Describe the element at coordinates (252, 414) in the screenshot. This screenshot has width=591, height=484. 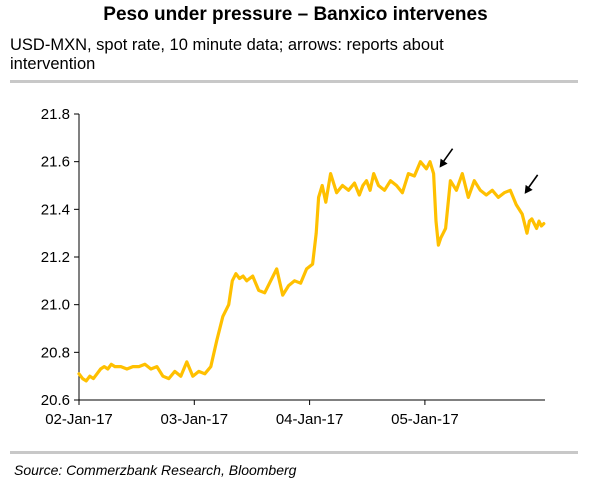
I see `x-axis-ticks: 02-Jan-17 03-Jan-17 04-Jan-17 05-Jan-17` at that location.